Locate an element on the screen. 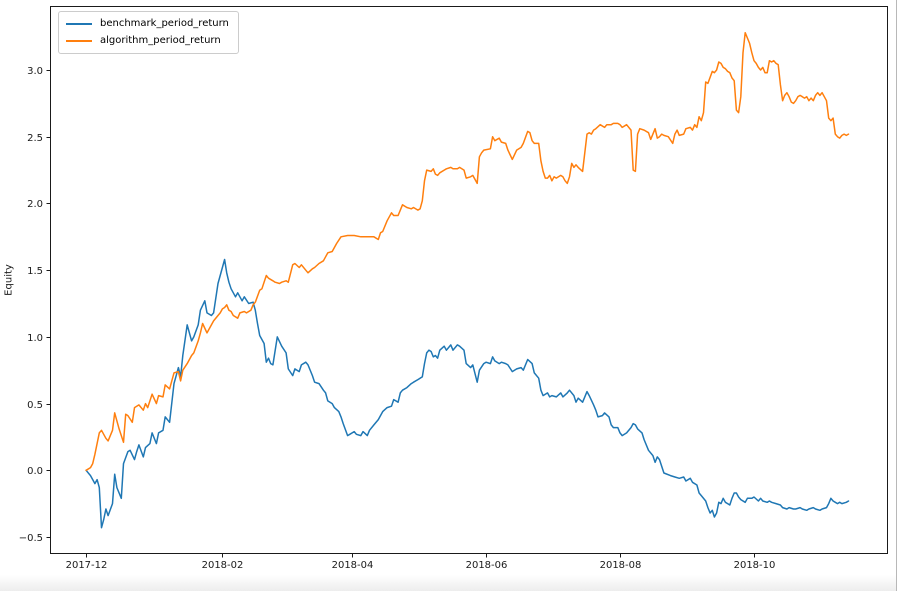 This screenshot has width=897, height=591. legend-row-algorithm: algorithm_period_return is located at coordinates (147, 41).